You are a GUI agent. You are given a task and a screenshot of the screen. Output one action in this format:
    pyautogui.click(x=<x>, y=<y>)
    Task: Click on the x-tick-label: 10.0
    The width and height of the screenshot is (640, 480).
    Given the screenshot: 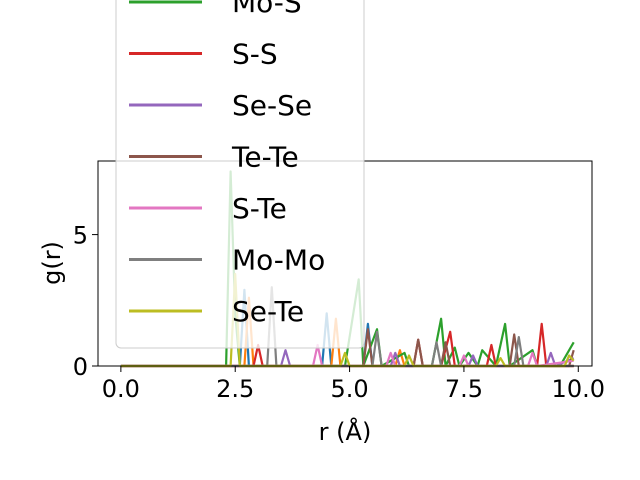 What is the action you would take?
    pyautogui.click(x=578, y=389)
    